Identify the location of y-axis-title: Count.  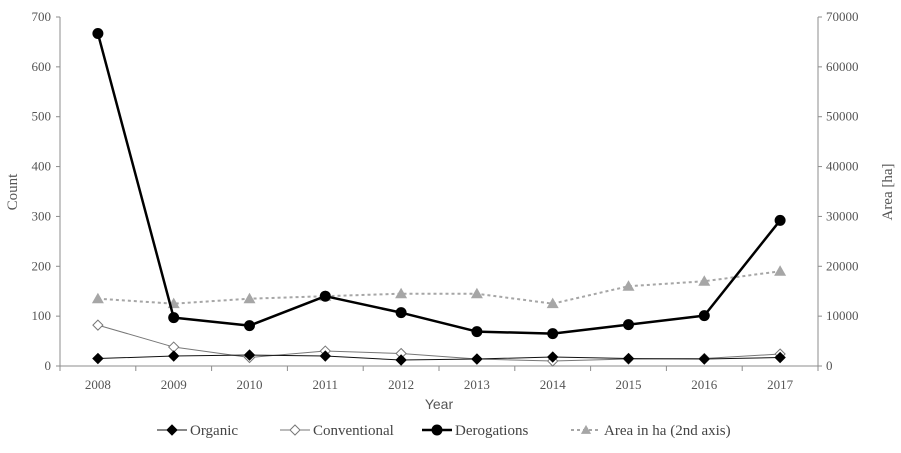
(13, 192).